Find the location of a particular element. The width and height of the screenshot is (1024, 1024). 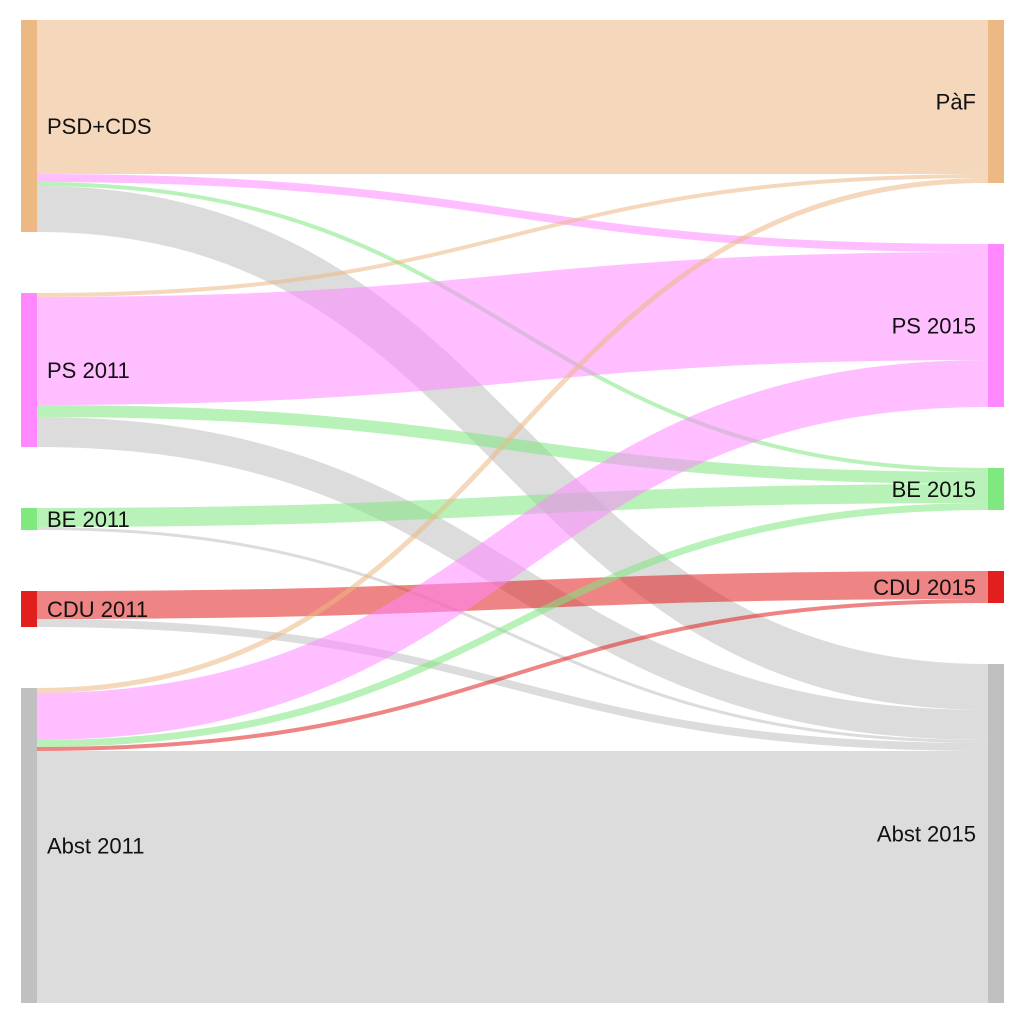

label-abst_2011: Abst 2011 is located at coordinates (95, 846).